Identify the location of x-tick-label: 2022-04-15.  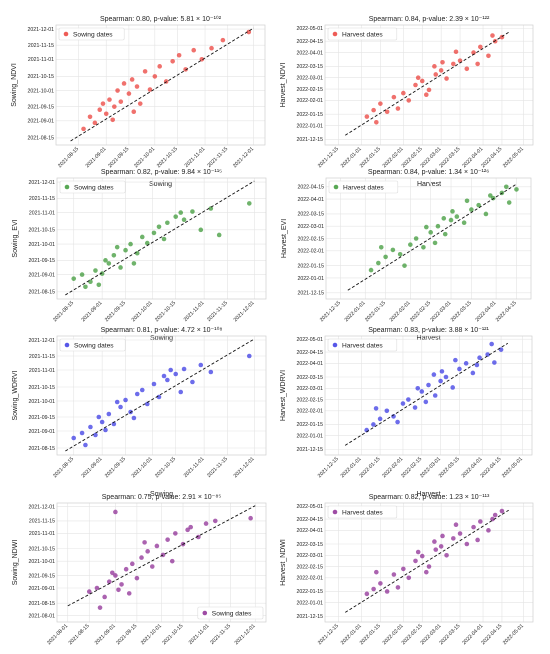
(506, 311).